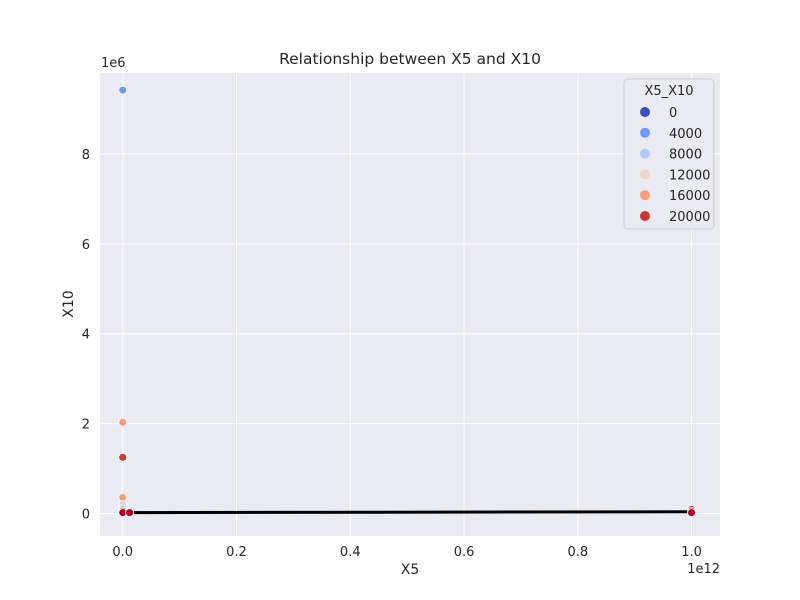  I want to click on x-axis-label: X5, so click(410, 570).